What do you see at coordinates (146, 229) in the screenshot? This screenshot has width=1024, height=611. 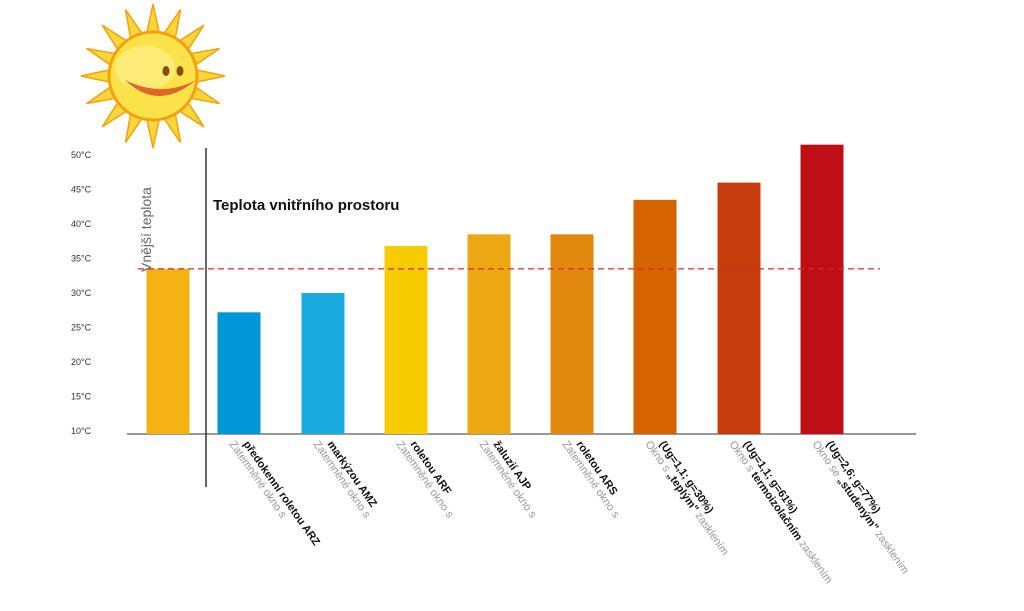 I see `outside-temperature-label: Vnější teplota` at bounding box center [146, 229].